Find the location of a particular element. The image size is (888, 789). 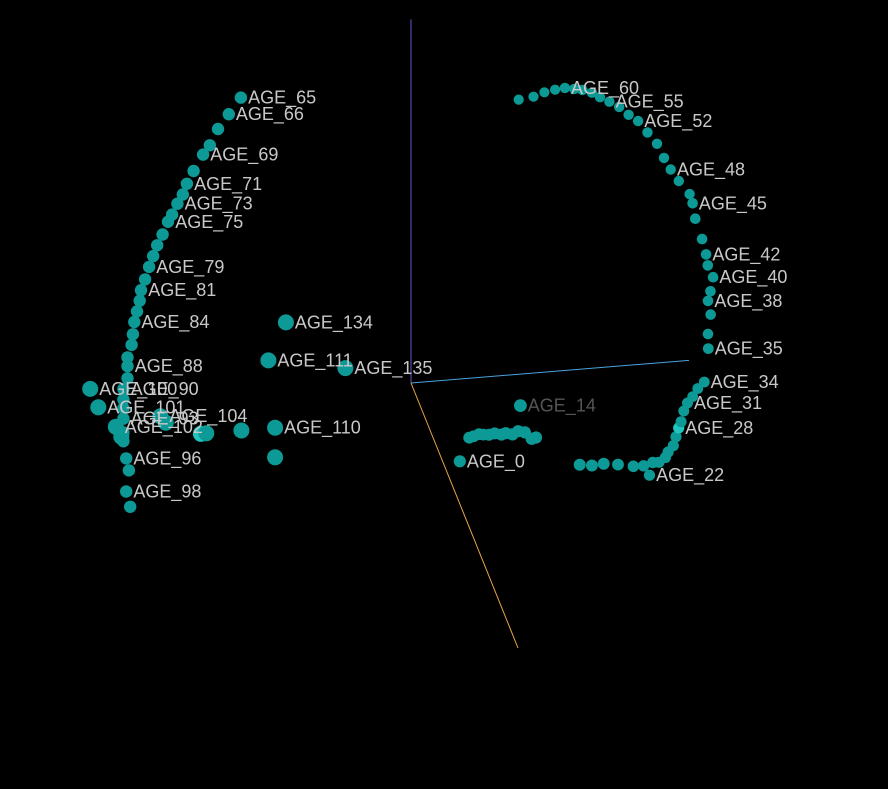

point-label-age-34: AGE_34 is located at coordinates (745, 382).